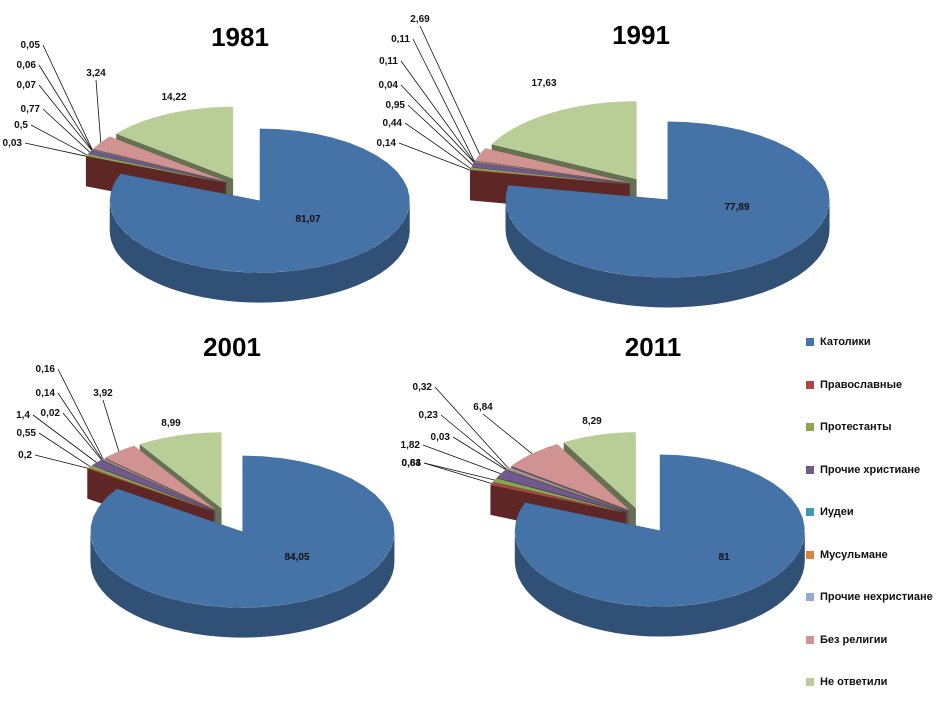 This screenshot has height=708, width=949. Describe the element at coordinates (861, 384) in the screenshot. I see `legend-label: Православные` at that location.